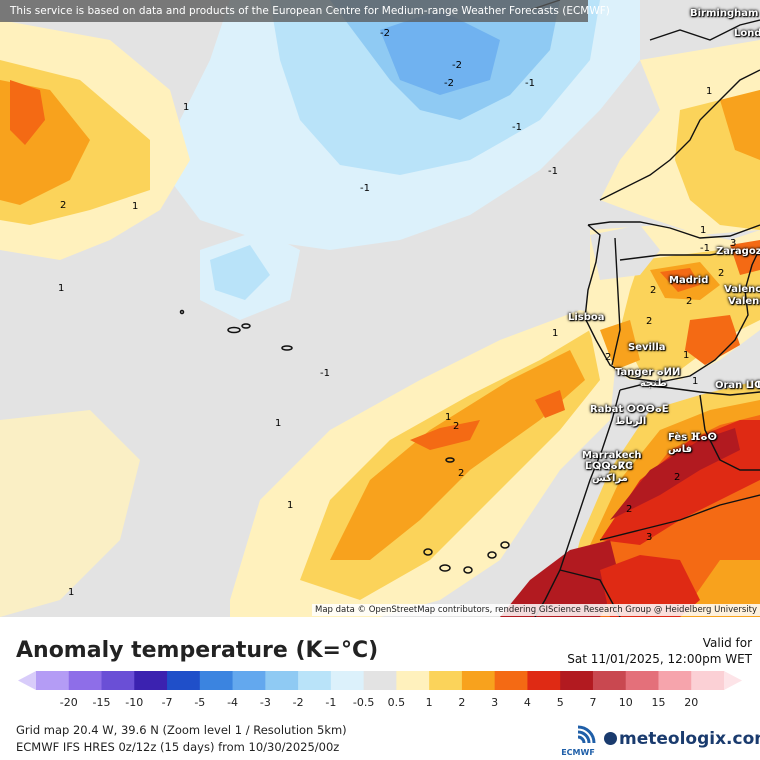  I want to click on legend-title: Anomaly temperature (K=°C), so click(197, 650).